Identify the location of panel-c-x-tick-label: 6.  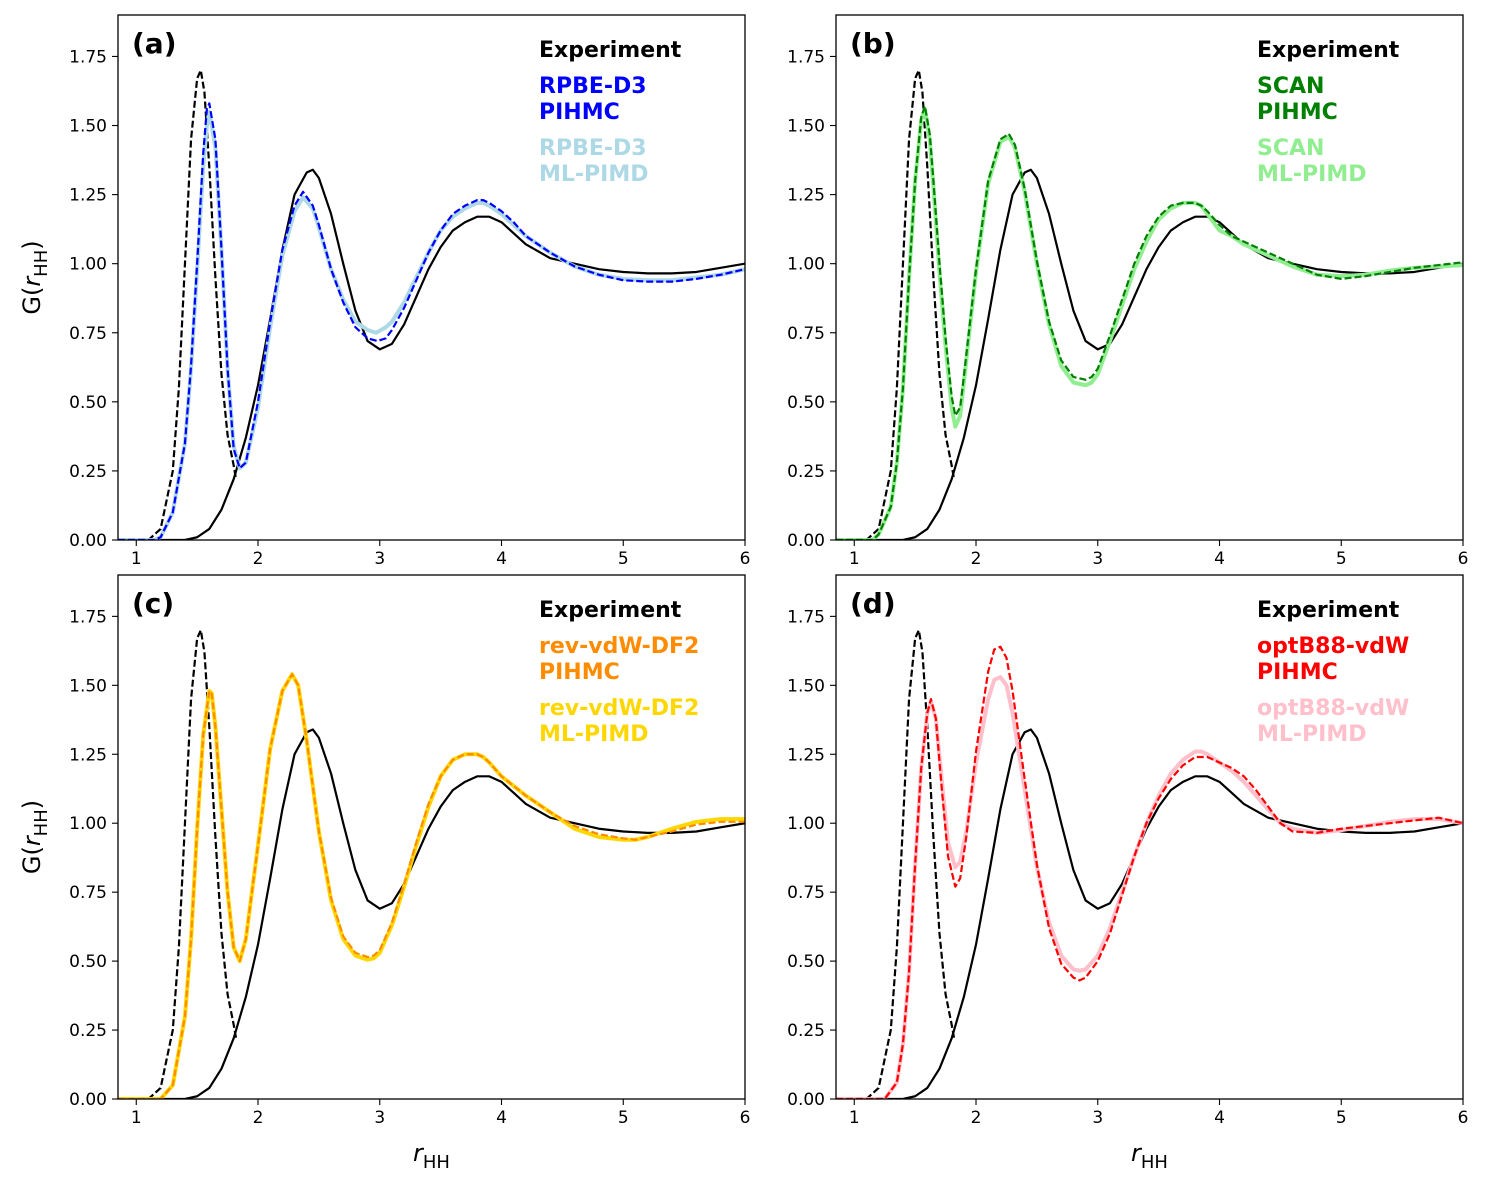
(745, 1118).